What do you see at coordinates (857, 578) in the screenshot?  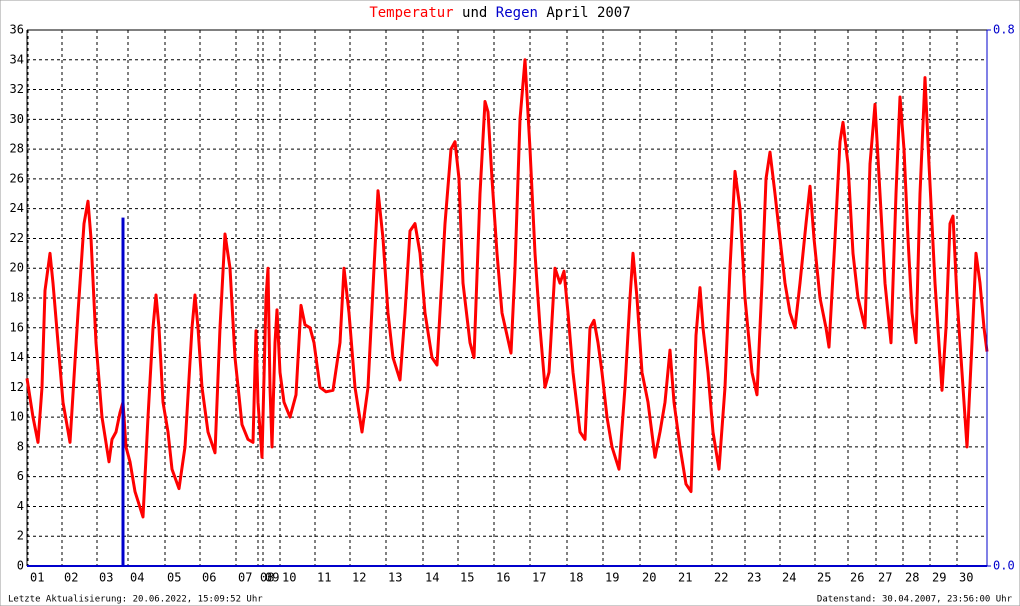 I see `x-tick-label: 26` at bounding box center [857, 578].